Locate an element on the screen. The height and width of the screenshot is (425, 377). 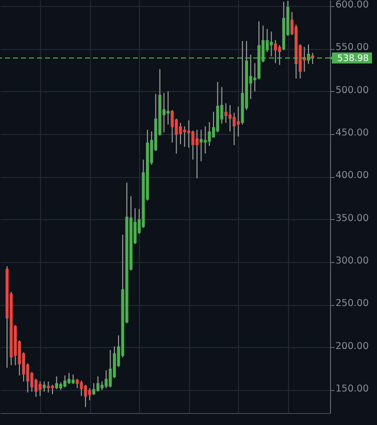
y-tick-label: 600.00 is located at coordinates (352, 5).